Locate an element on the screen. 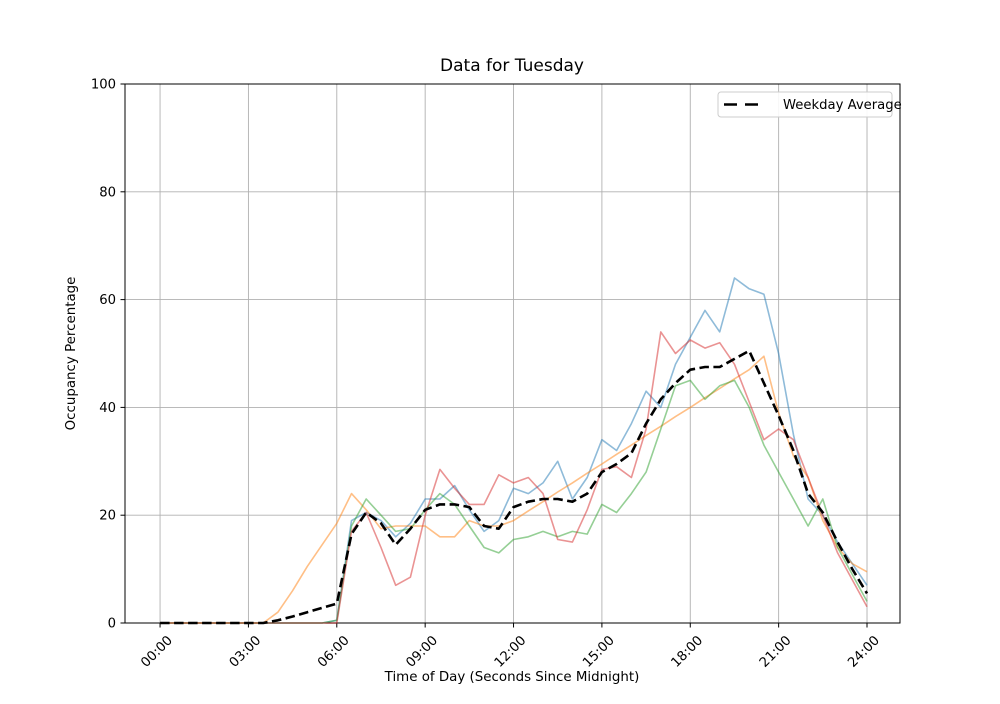 The image size is (1000, 704). x-tick-label: 21:00 is located at coordinates (775, 651).